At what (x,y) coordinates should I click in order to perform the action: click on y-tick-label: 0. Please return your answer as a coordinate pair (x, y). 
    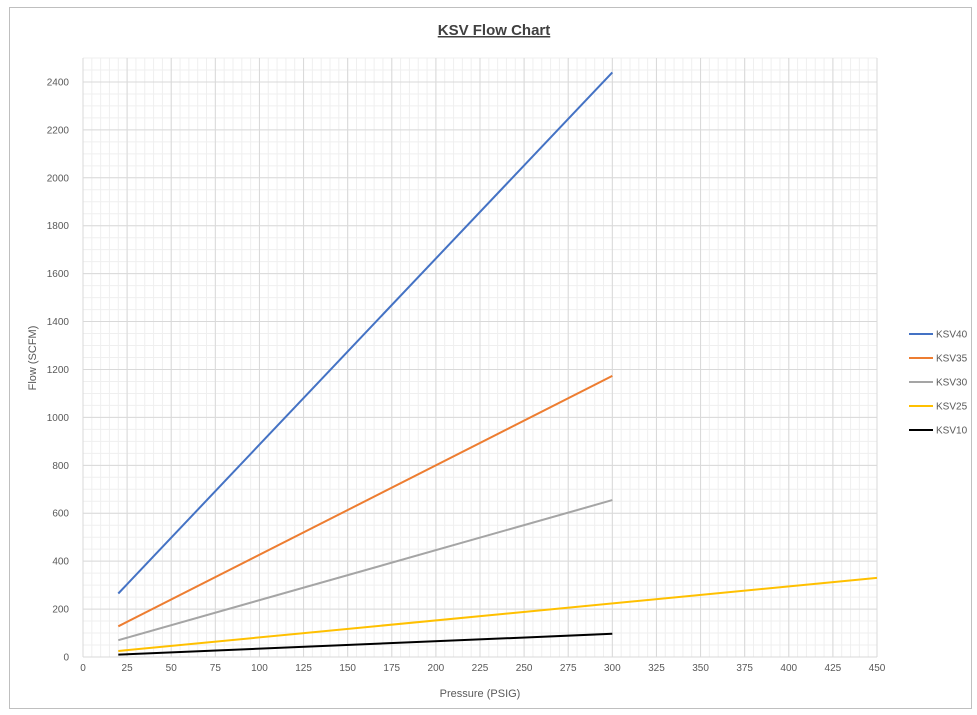
    Looking at the image, I should click on (66, 658).